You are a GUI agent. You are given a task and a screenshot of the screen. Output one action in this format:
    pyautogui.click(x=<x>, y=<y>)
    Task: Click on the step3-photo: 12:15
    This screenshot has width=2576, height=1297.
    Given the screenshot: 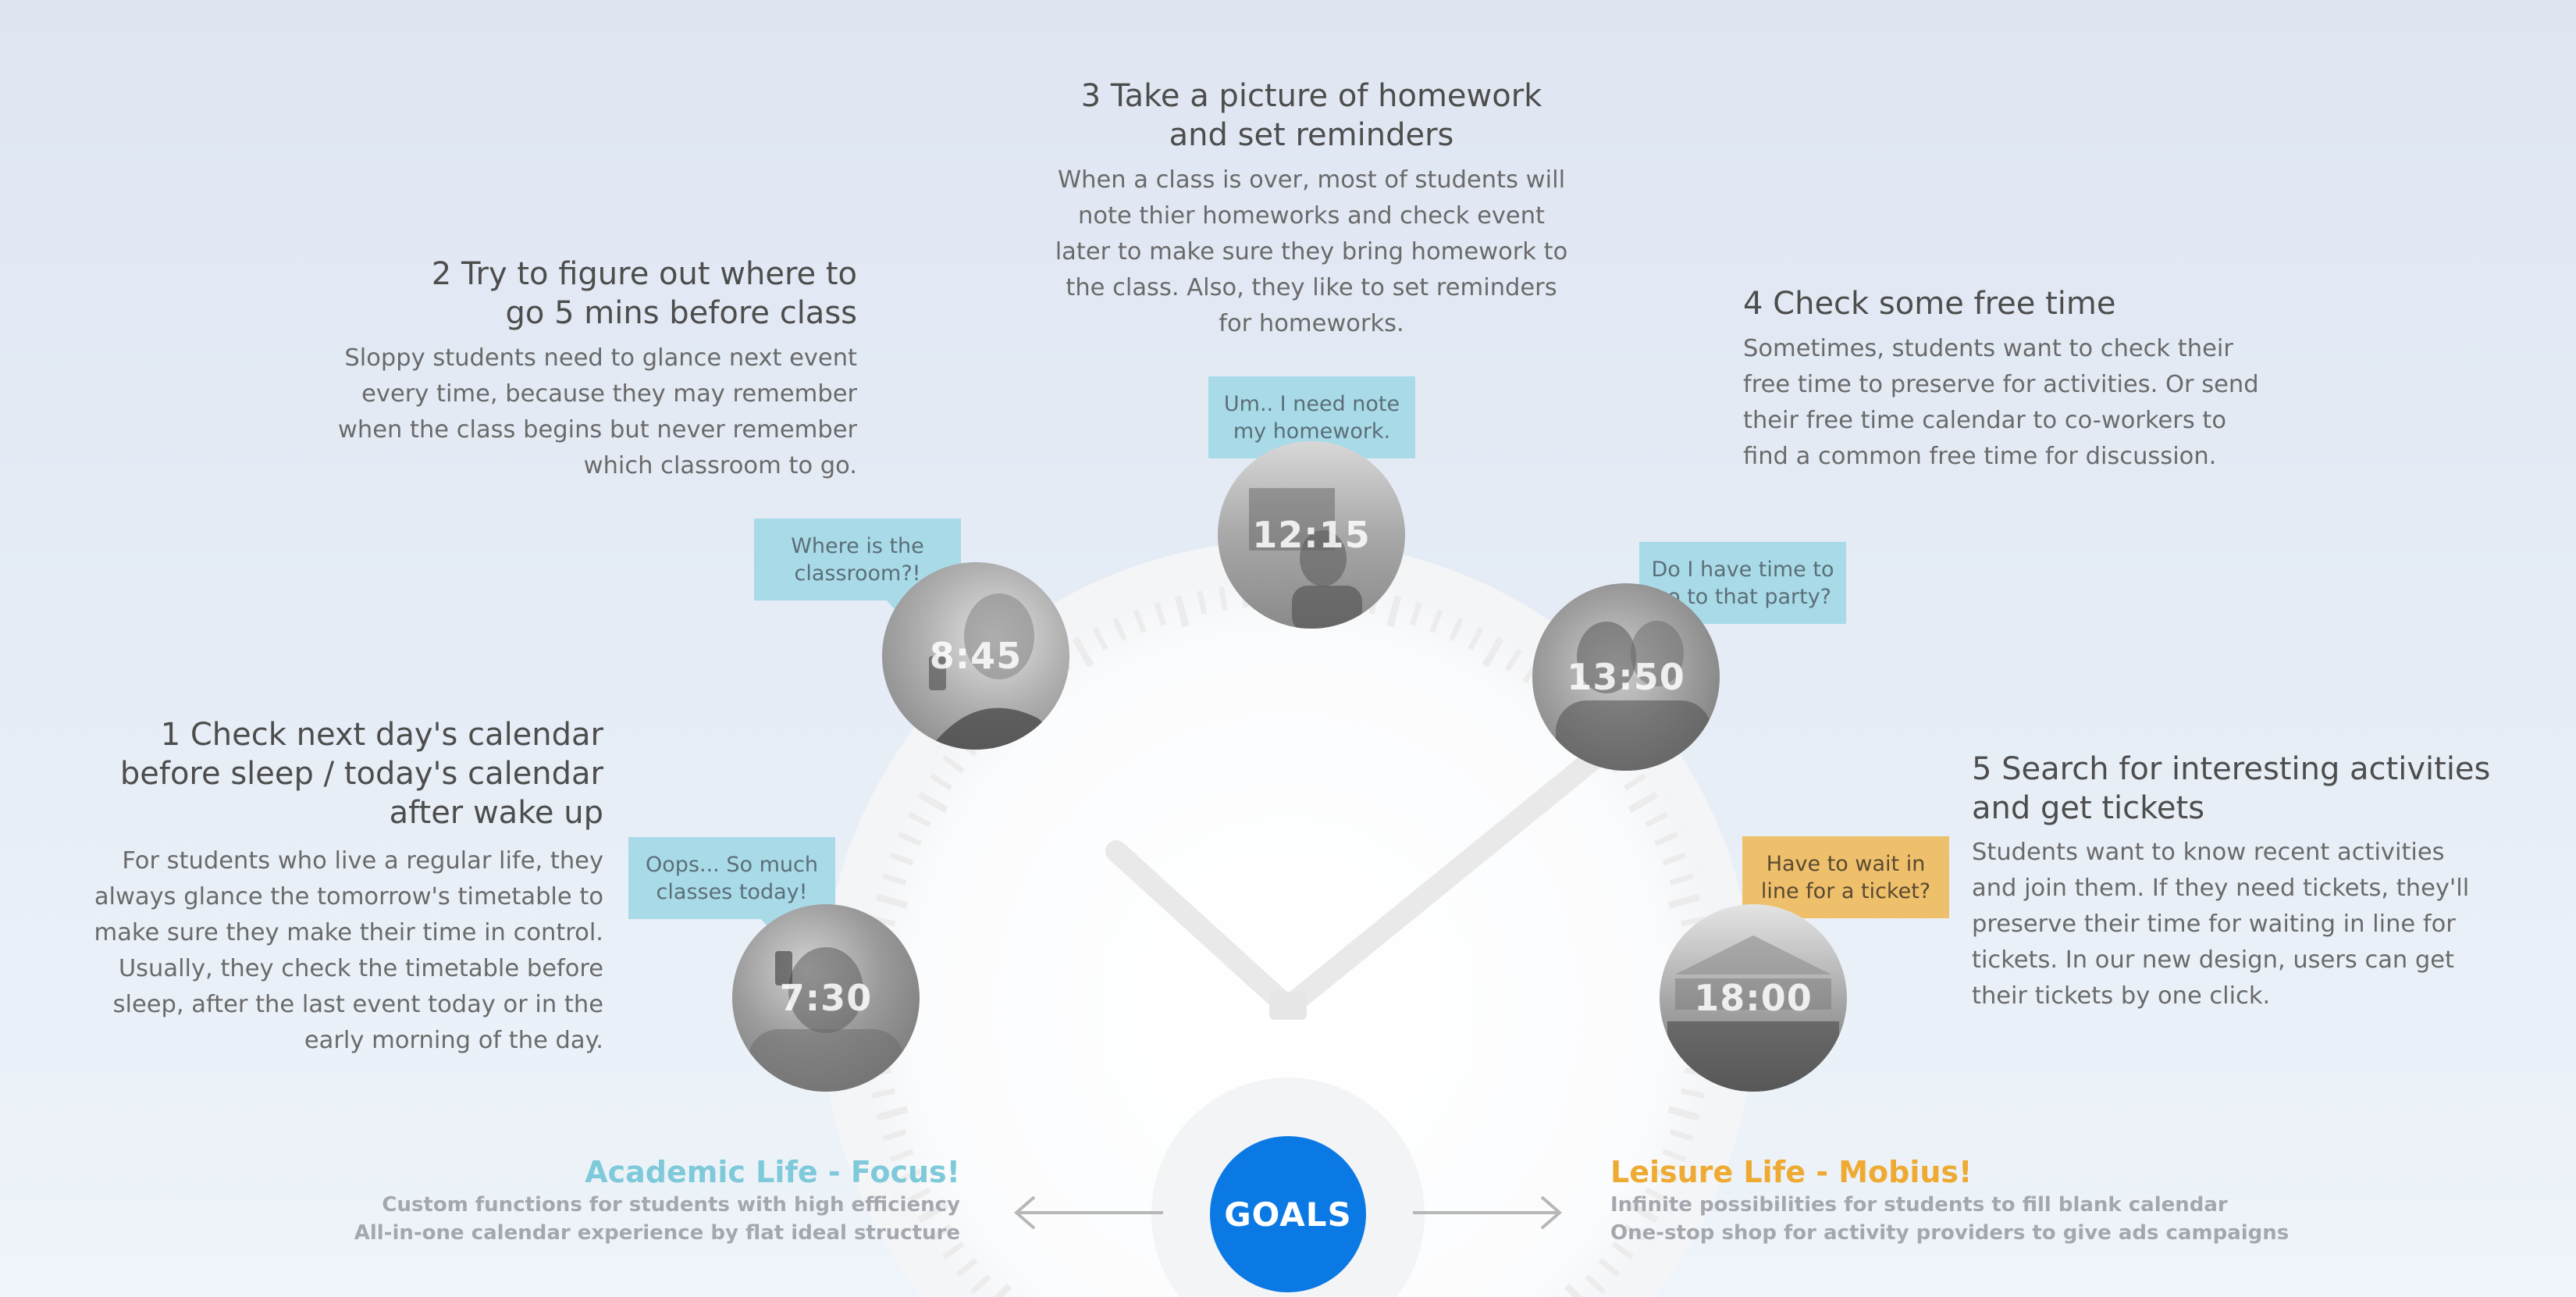 What is the action you would take?
    pyautogui.click(x=1311, y=535)
    